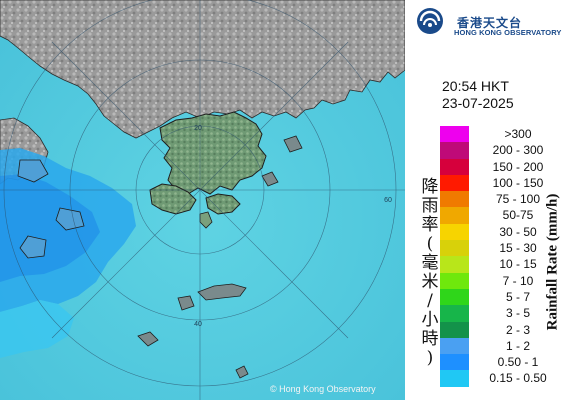  What do you see at coordinates (478, 103) in the screenshot?
I see `timestamp-date: 23-07-2025` at bounding box center [478, 103].